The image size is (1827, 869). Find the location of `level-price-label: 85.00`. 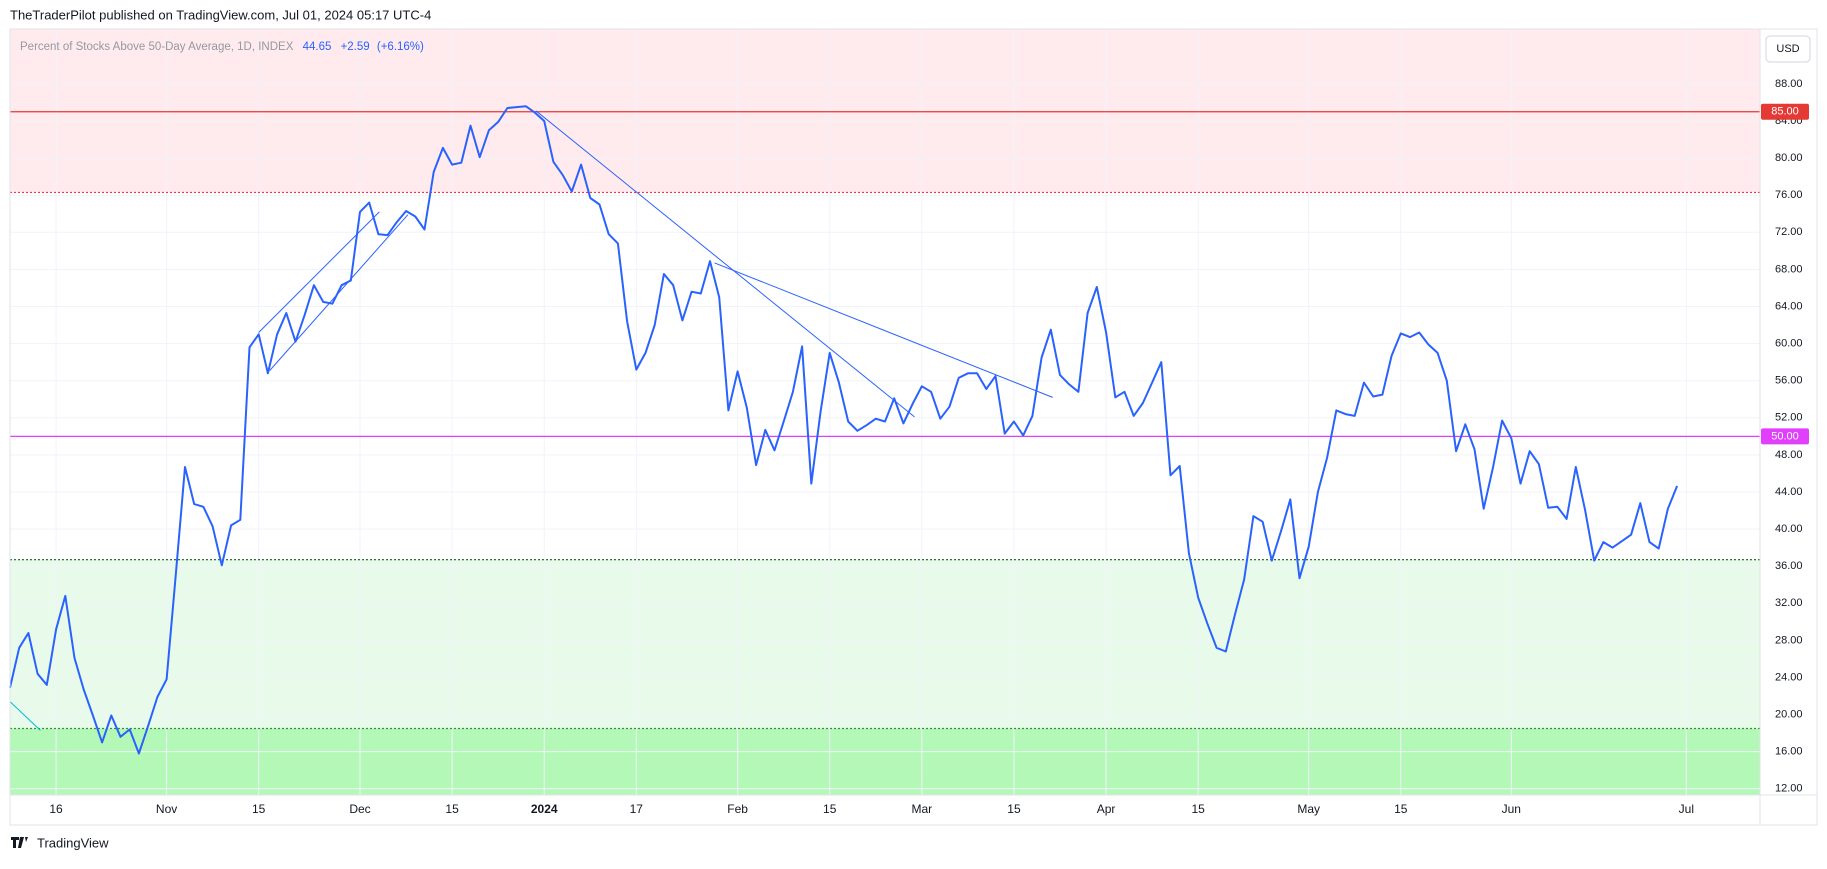

level-price-label: 85.00 is located at coordinates (1785, 112).